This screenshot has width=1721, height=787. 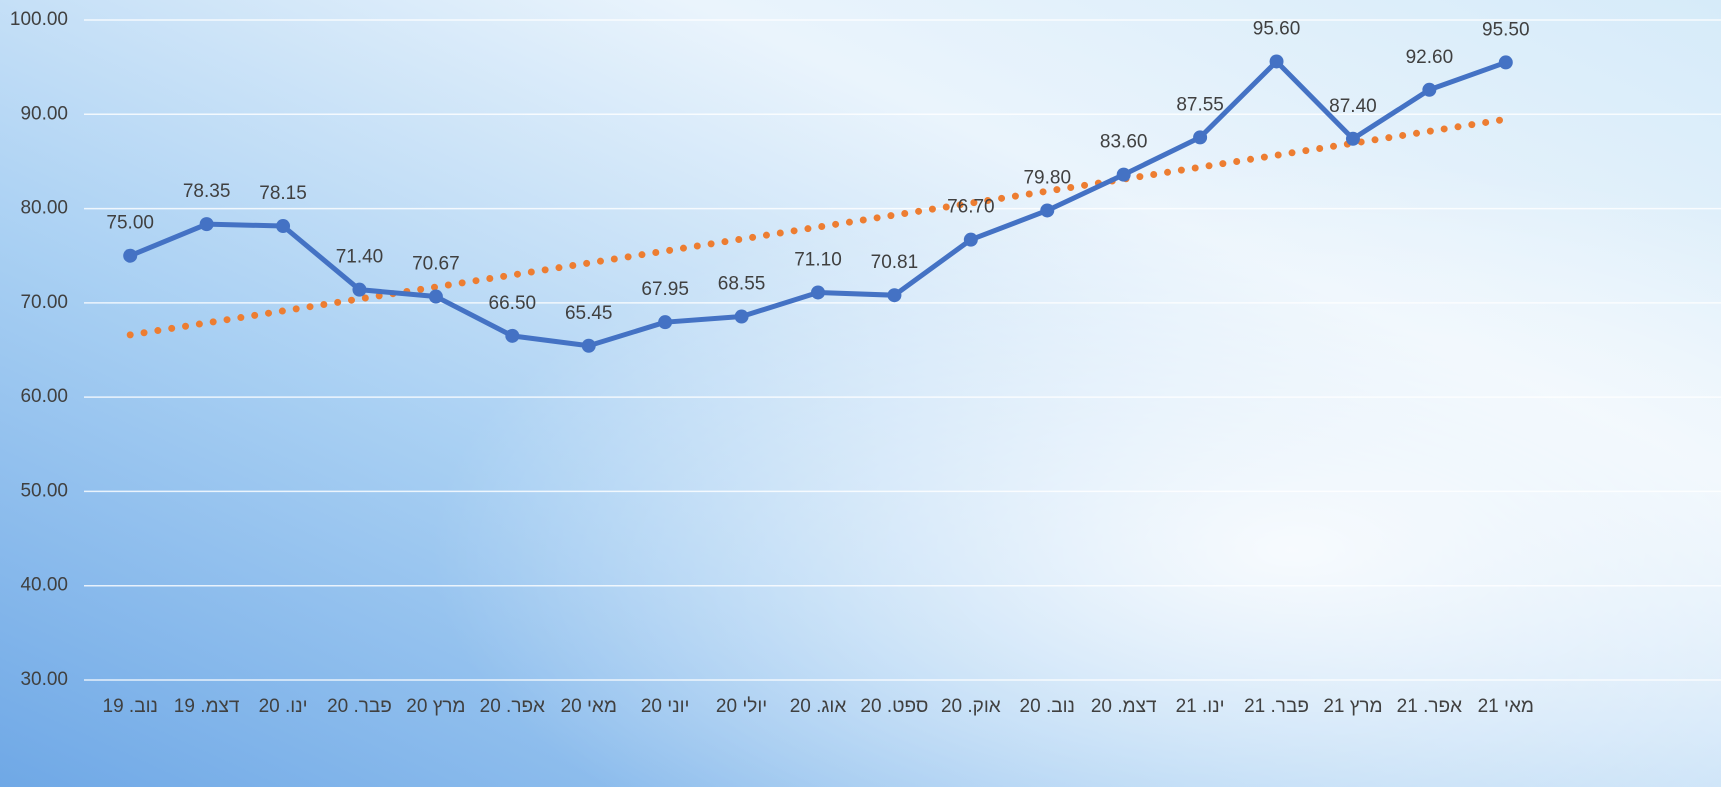 I want to click on data-label: 78.35, so click(x=207, y=191).